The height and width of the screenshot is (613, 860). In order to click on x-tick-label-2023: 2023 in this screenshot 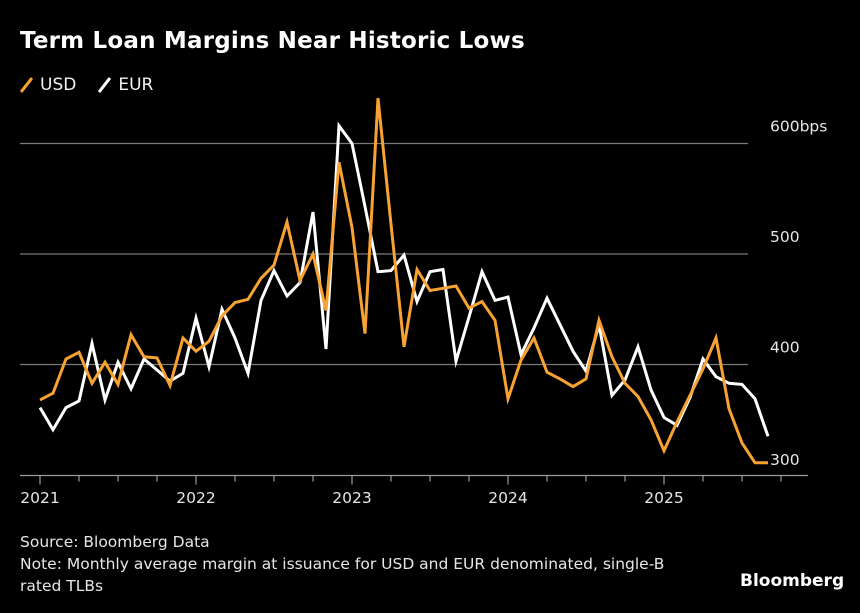, I will do `click(351, 498)`.